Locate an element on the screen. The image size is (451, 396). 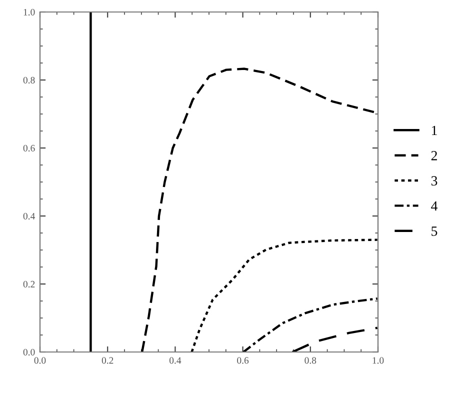
legend-label: 2 is located at coordinates (434, 155).